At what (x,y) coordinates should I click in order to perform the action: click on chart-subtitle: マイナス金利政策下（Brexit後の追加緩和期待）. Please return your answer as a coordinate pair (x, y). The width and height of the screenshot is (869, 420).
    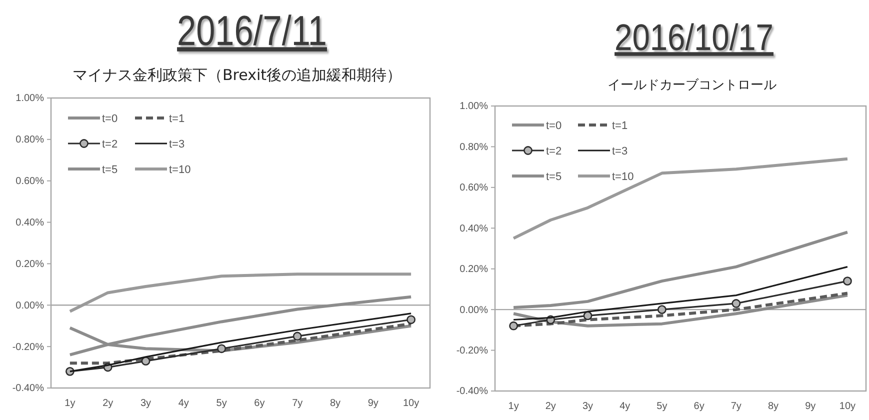
    Looking at the image, I should click on (237, 75).